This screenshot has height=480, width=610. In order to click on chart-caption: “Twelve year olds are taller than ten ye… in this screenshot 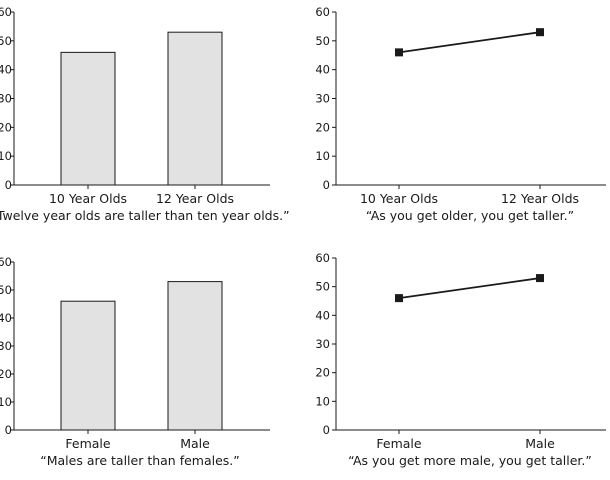, I will do `click(145, 215)`.